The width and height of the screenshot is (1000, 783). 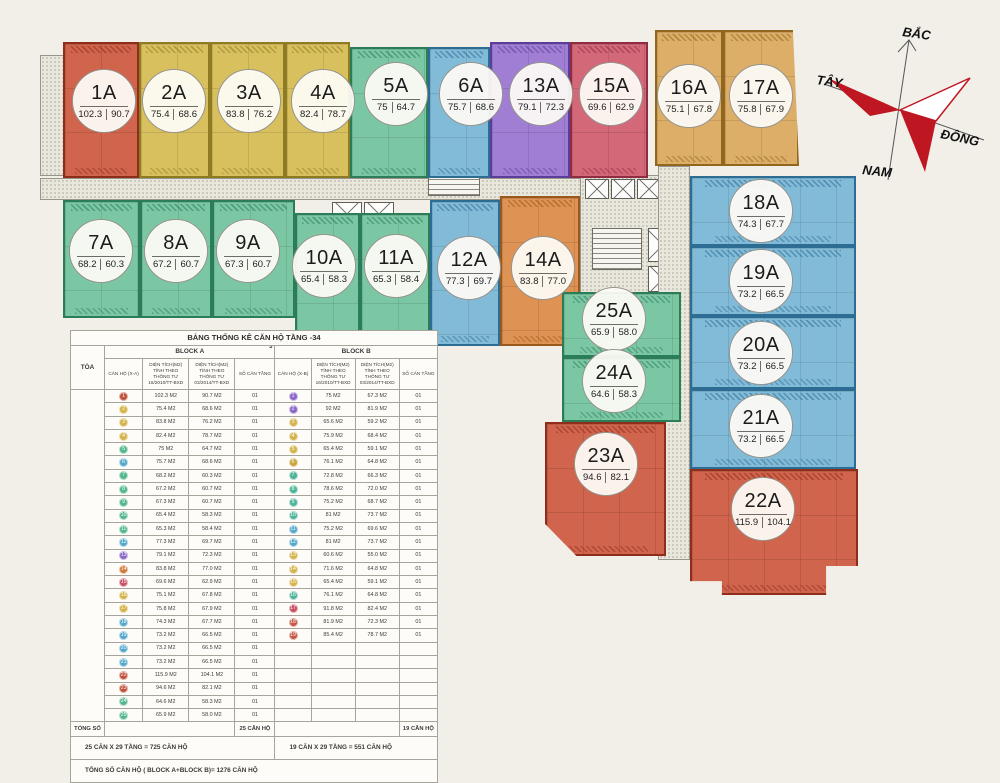 What do you see at coordinates (166, 609) in the screenshot?
I see `area-a-tt16-cell: 75.8 M2` at bounding box center [166, 609].